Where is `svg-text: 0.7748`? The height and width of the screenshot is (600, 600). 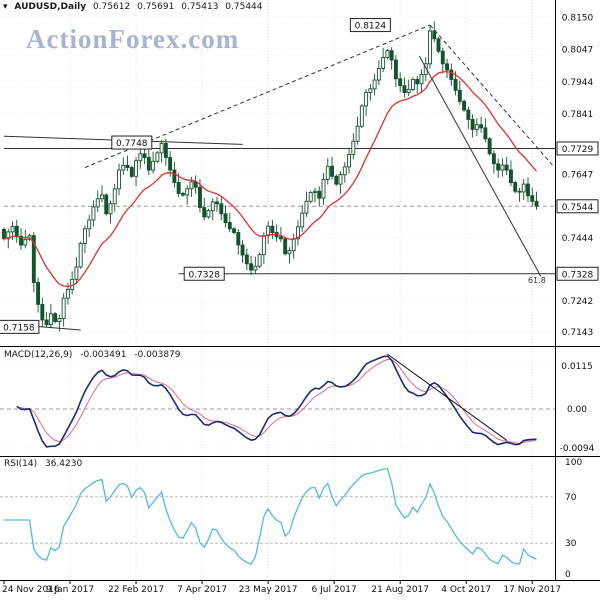 svg-text: 0.7748 is located at coordinates (132, 144).